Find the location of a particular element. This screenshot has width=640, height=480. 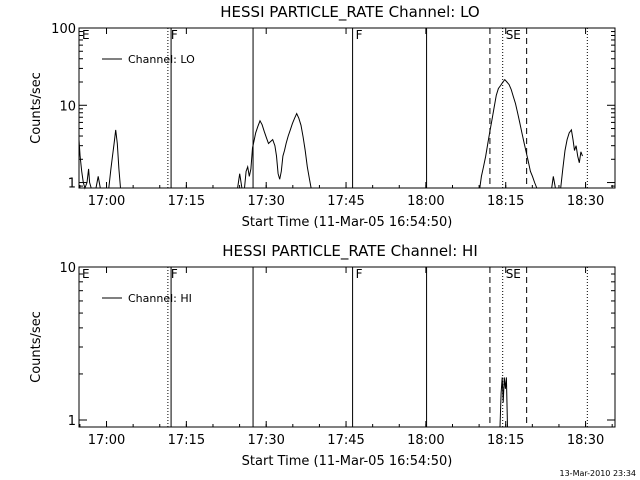

footer-timestamp: 13-Mar-2010 23:34 is located at coordinates (598, 473).